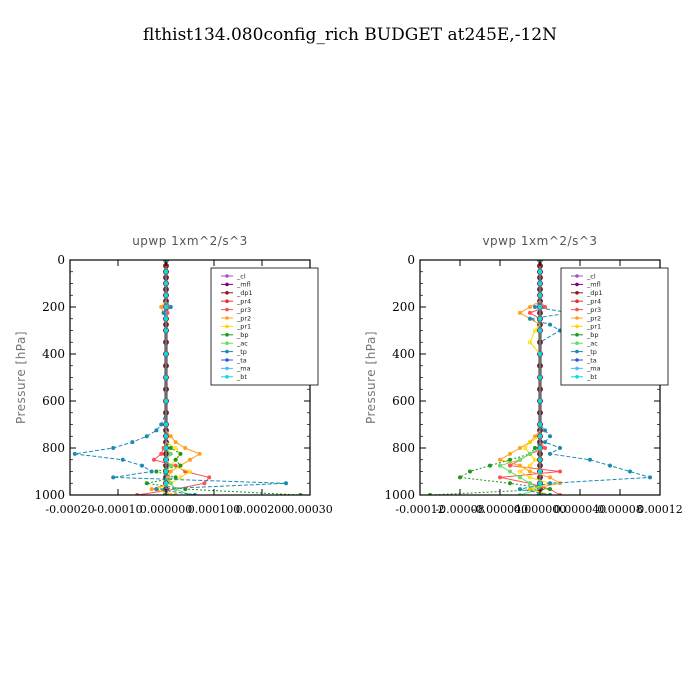 The height and width of the screenshot is (700, 700). I want to click on series-line-ac, so click(178, 377).